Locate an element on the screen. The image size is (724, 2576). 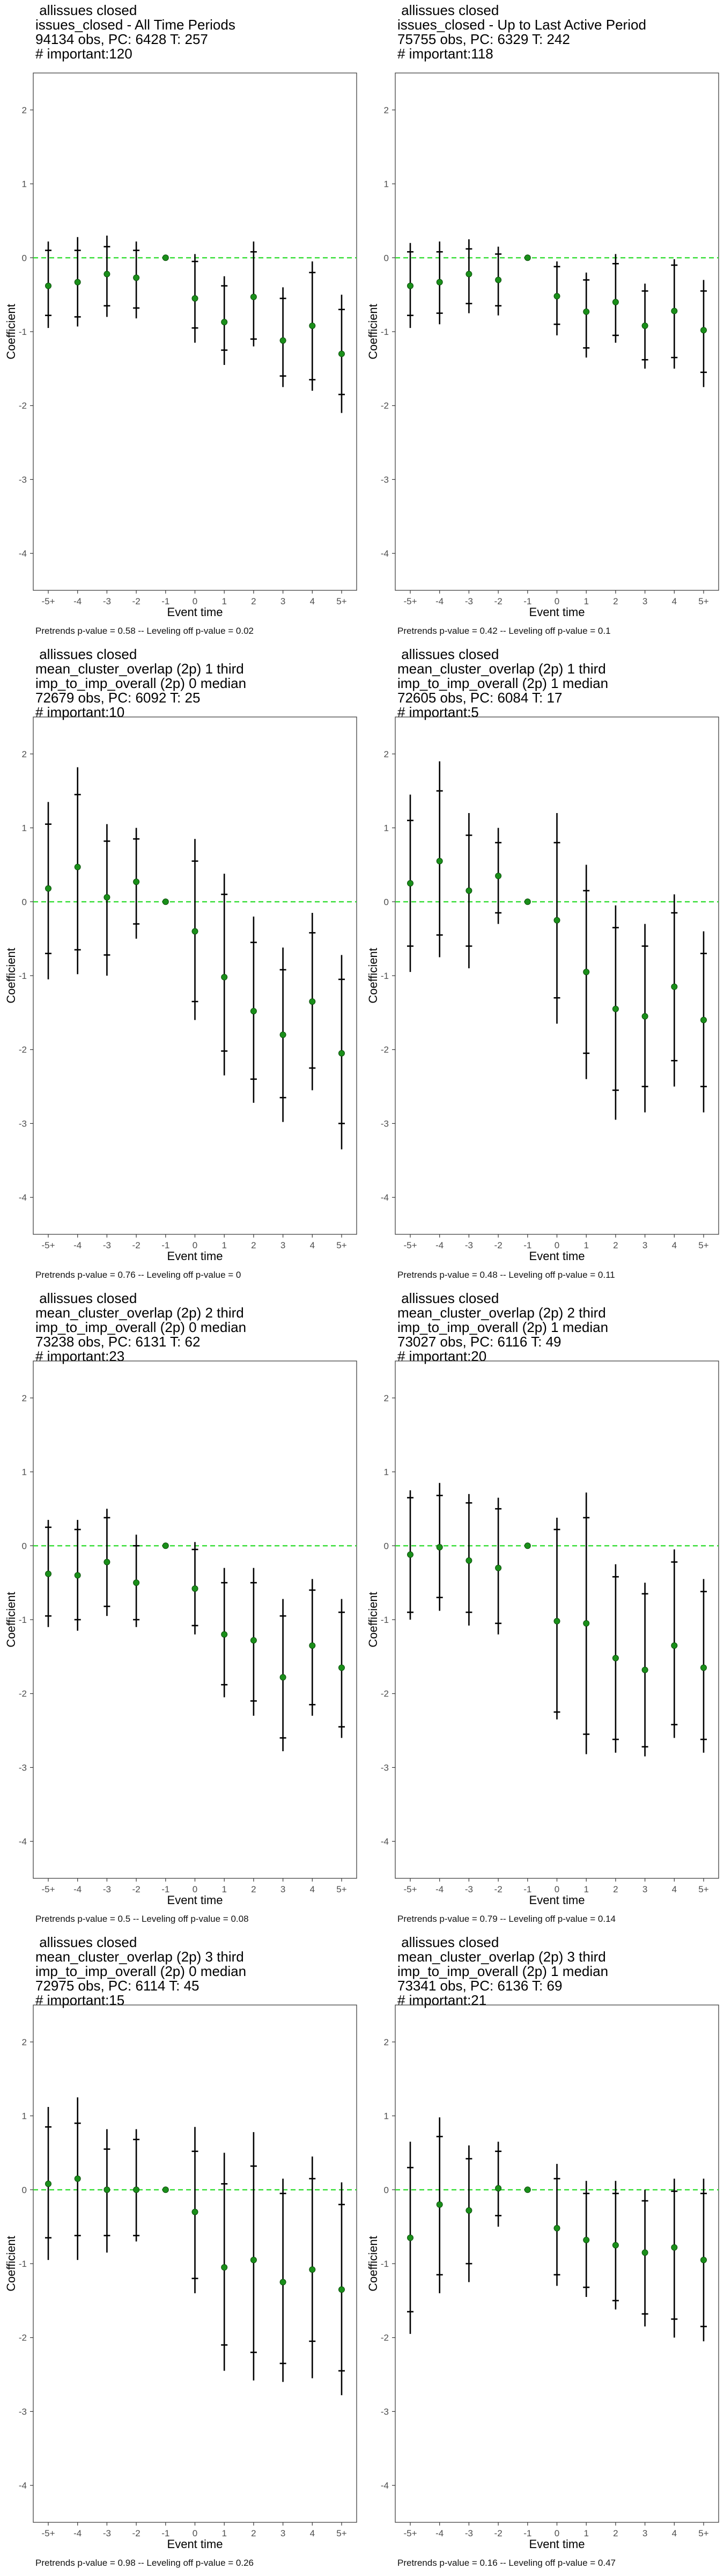
x-tick-label: 2 is located at coordinates (615, 2533).